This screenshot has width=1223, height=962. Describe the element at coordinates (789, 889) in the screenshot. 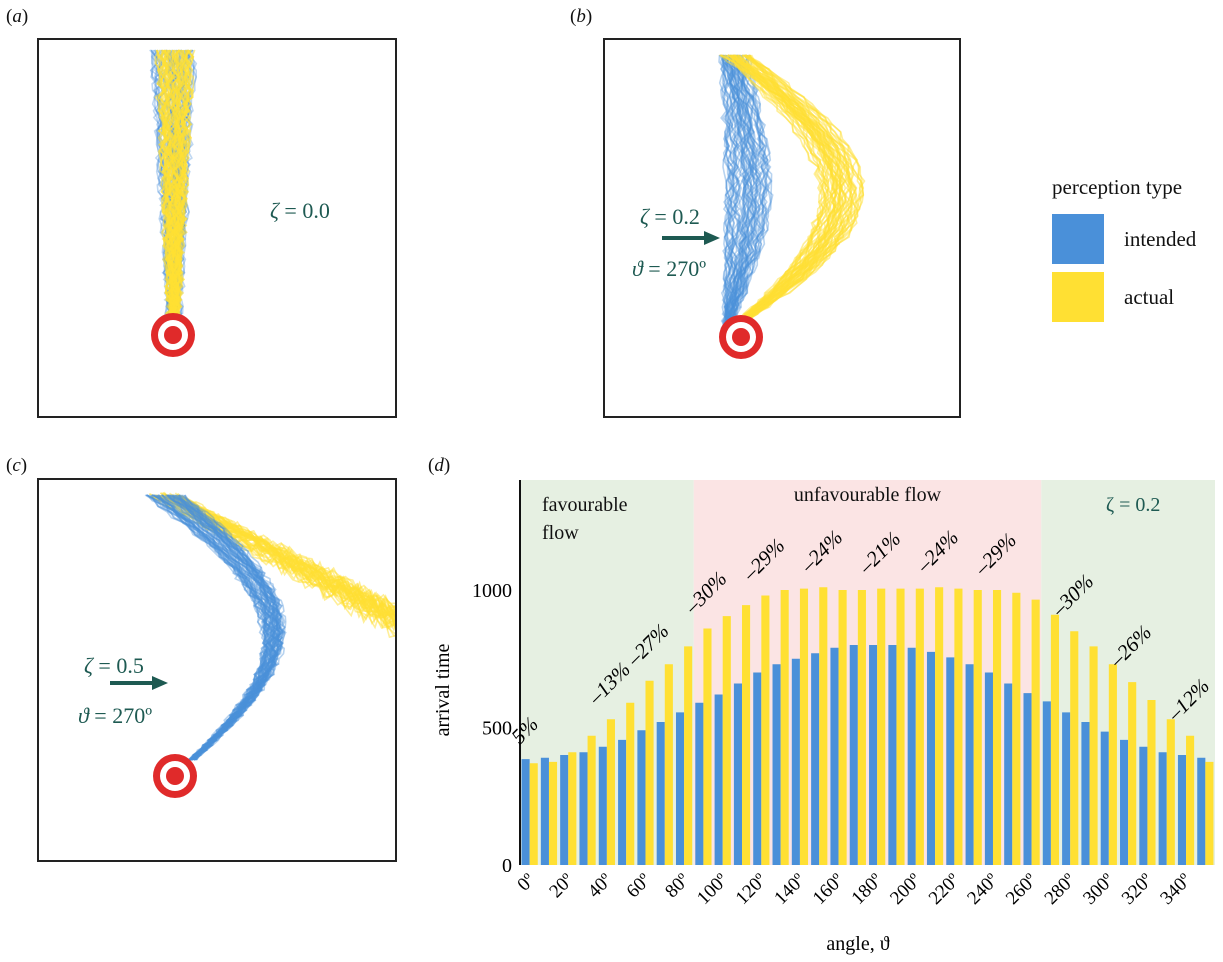

I see `x-tick-label: 140º` at that location.